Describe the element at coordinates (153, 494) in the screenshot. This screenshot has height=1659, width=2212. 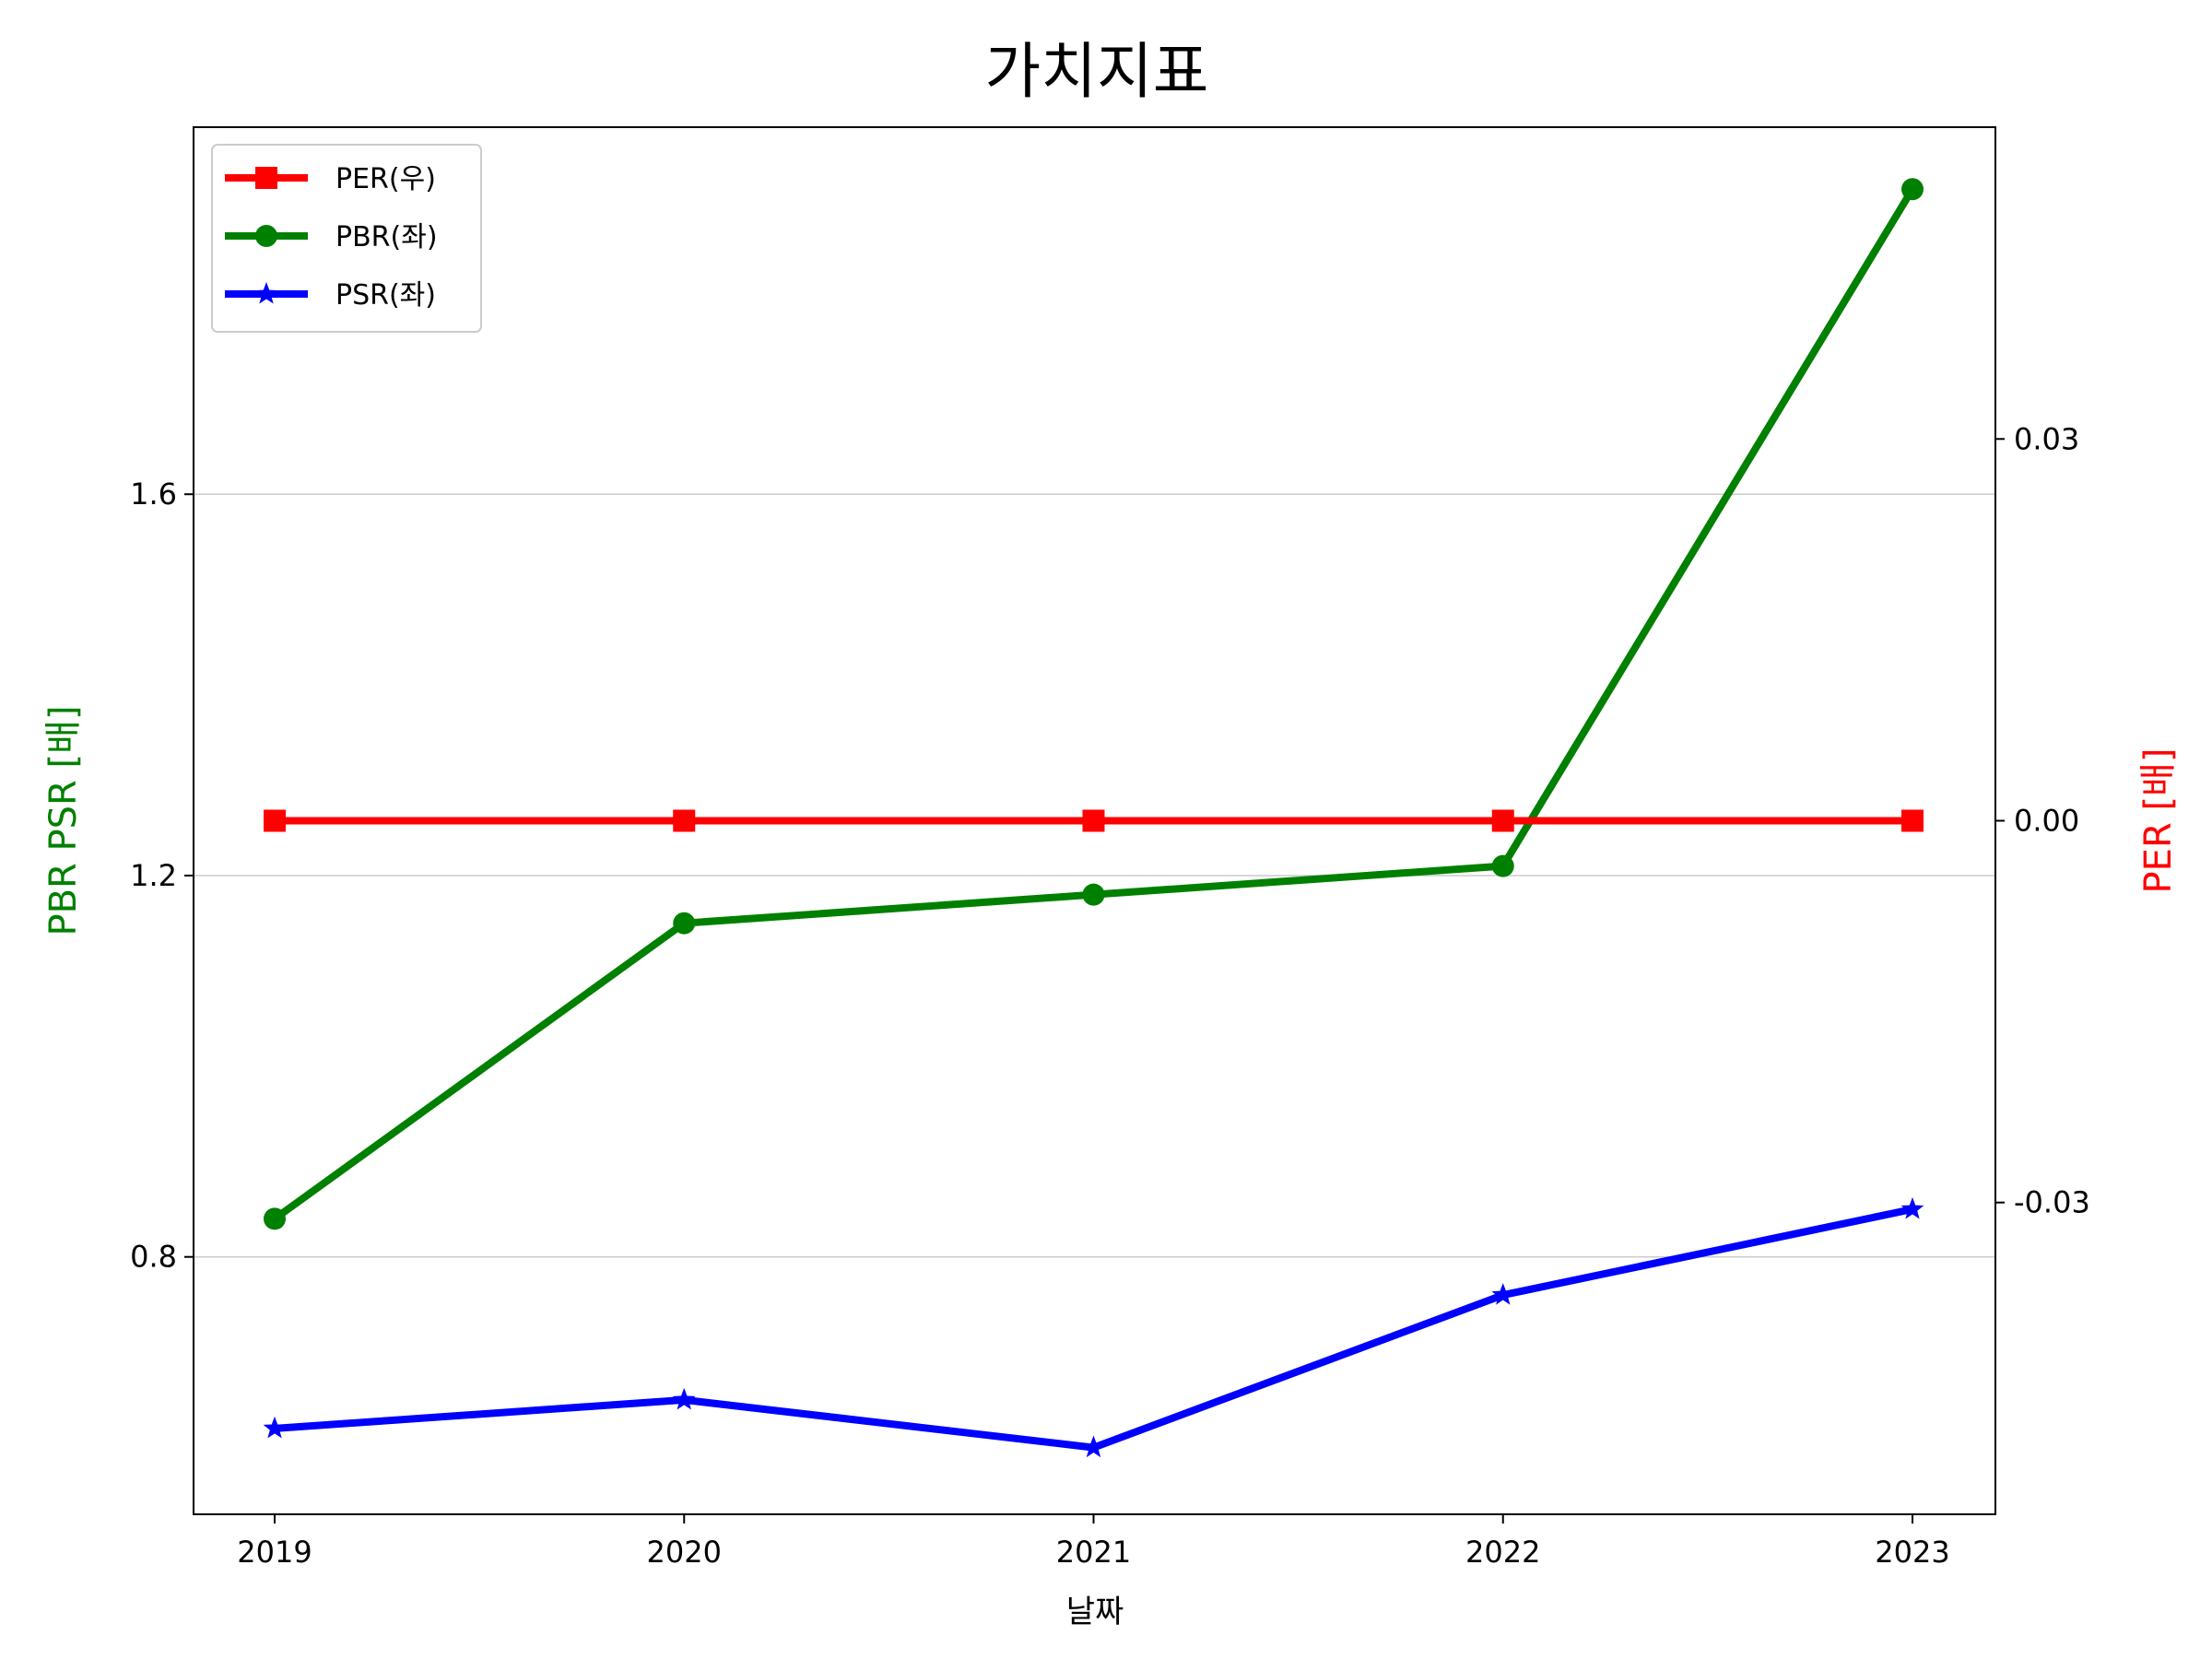
I see `y-left-tick-label: 1.6` at that location.